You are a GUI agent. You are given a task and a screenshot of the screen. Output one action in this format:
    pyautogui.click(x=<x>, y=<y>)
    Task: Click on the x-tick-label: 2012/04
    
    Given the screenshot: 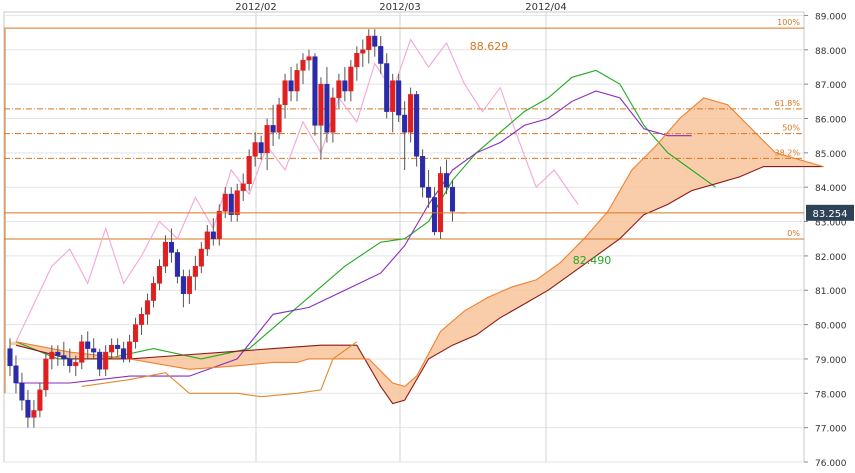 What is the action you would take?
    pyautogui.click(x=546, y=7)
    